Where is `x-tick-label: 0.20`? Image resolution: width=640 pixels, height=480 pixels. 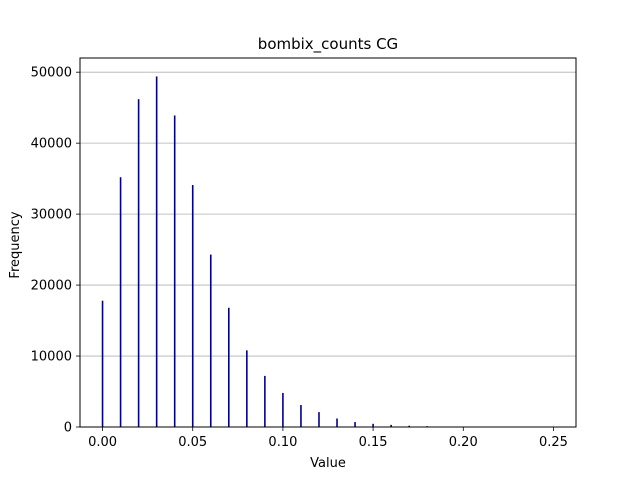 x-tick-label: 0.20 is located at coordinates (463, 442).